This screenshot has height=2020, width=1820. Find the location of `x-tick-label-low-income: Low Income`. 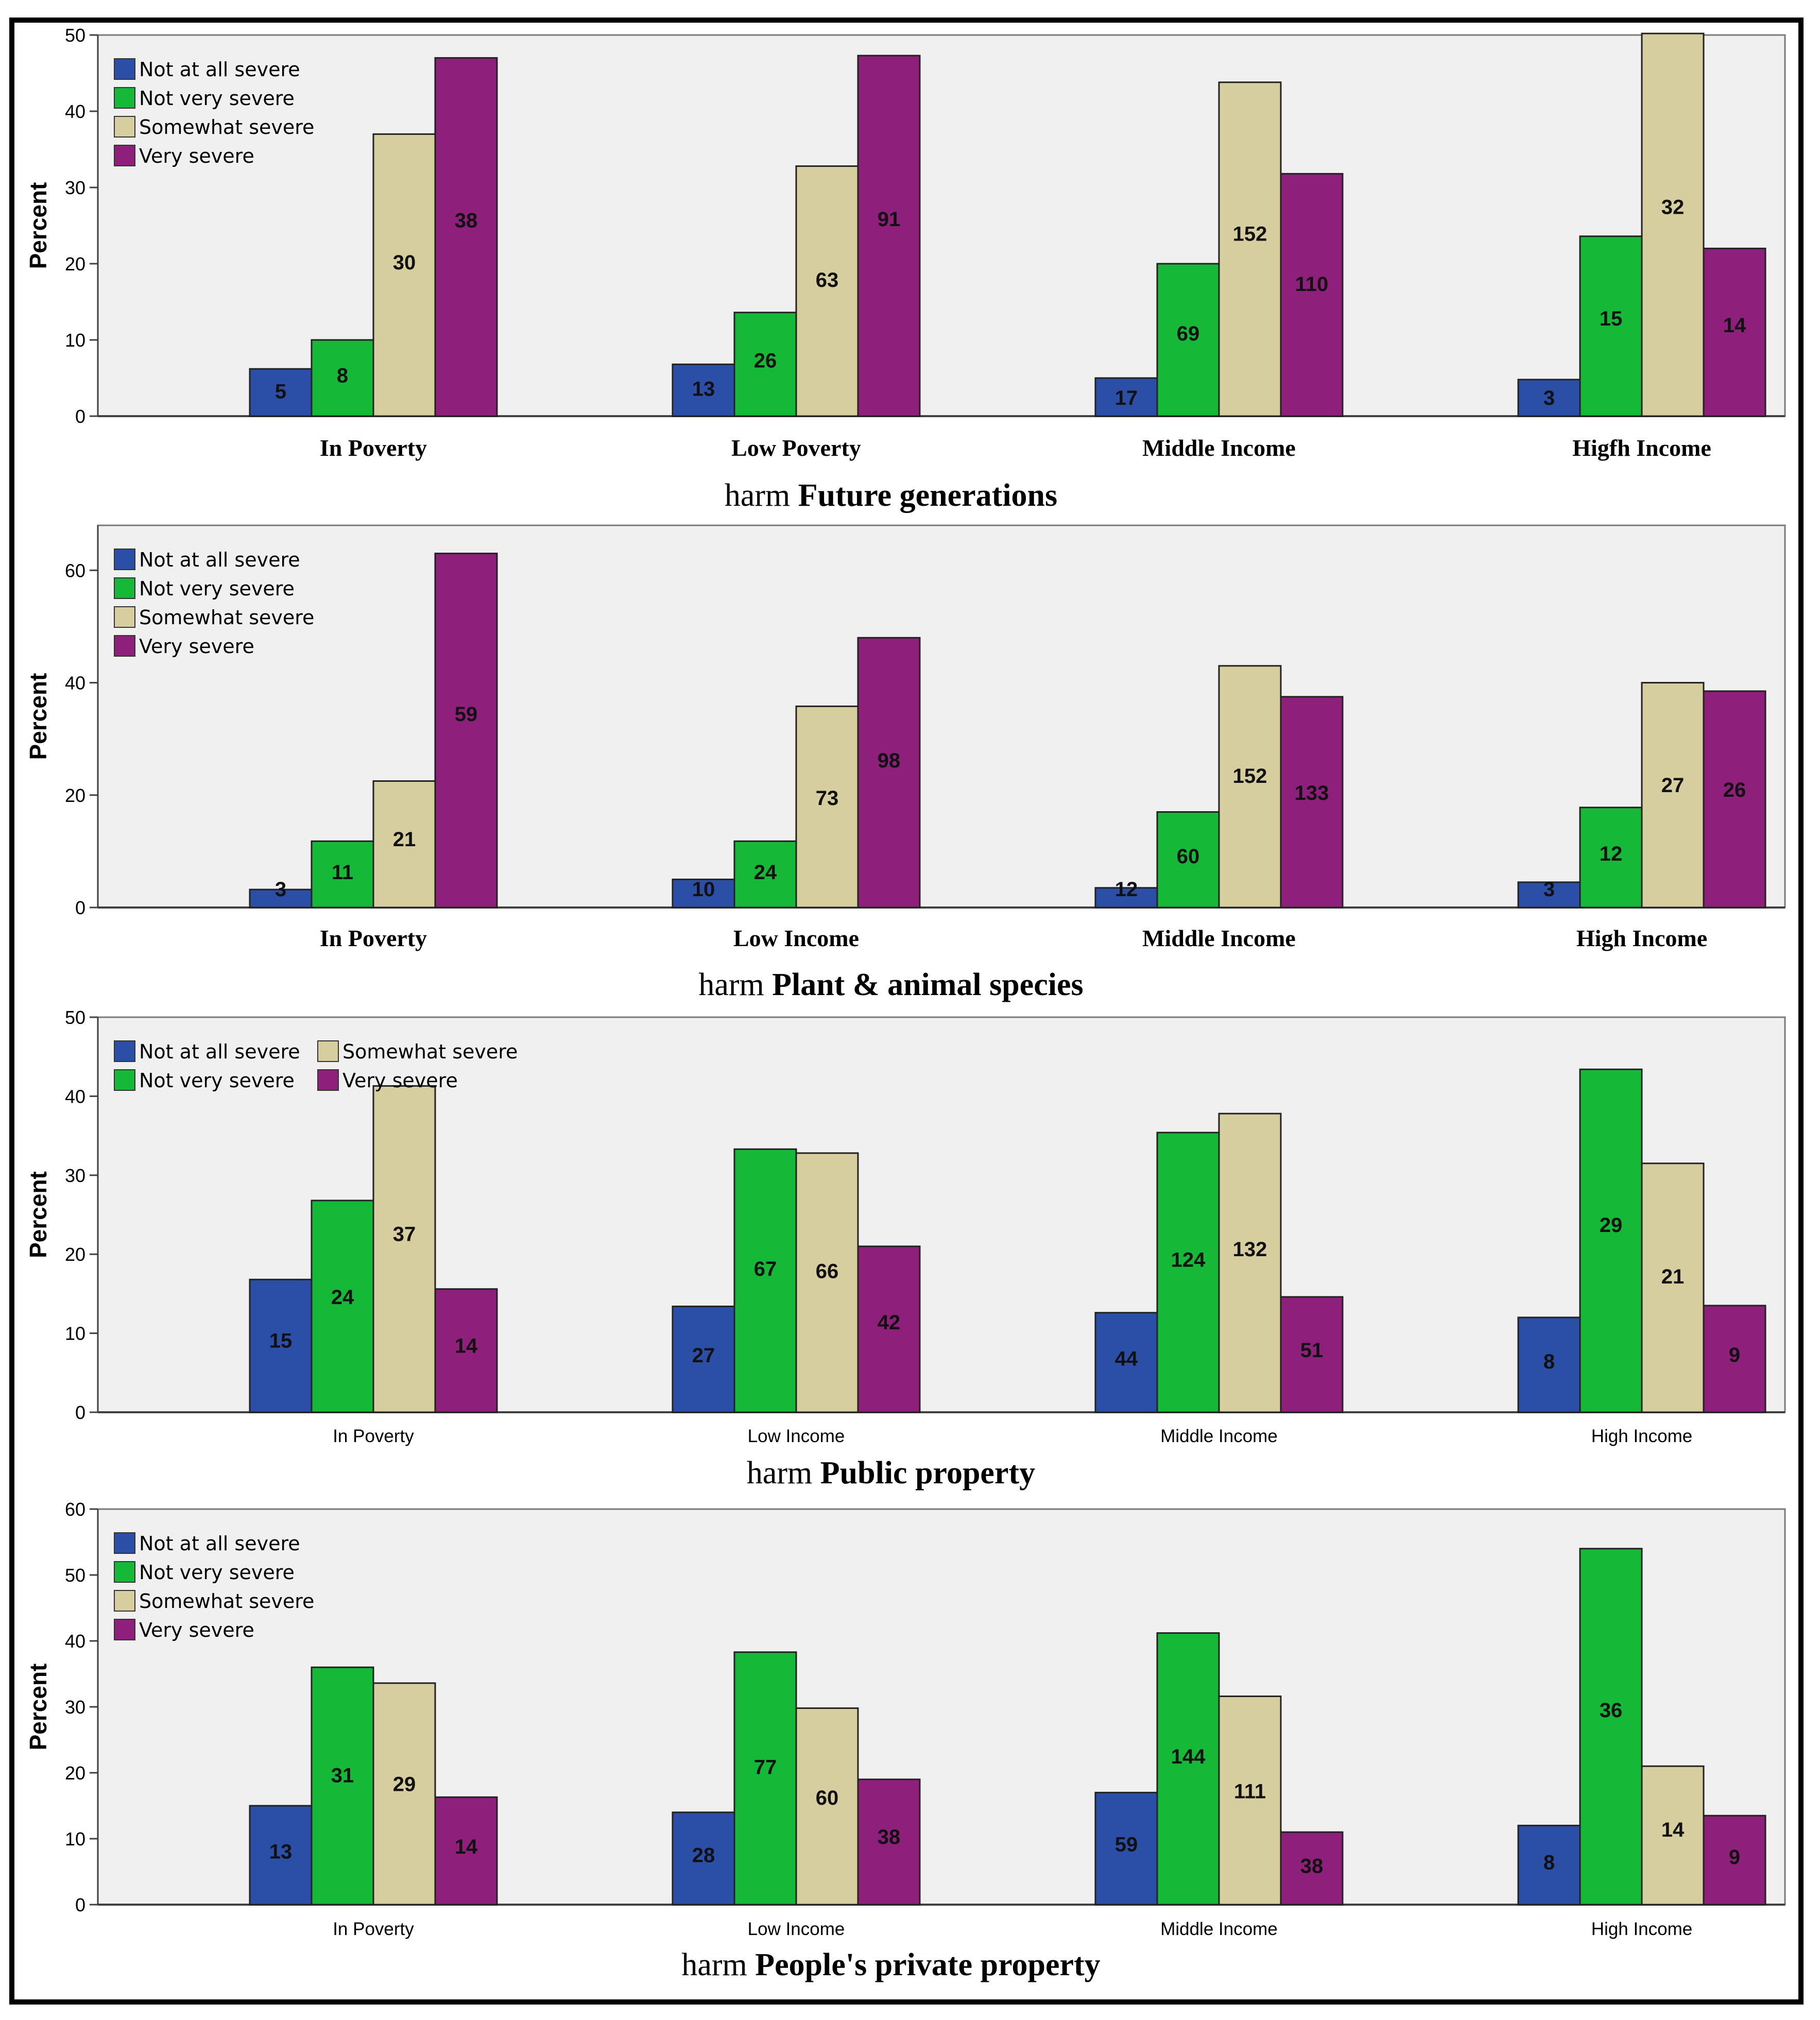

x-tick-label-low-income: Low Income is located at coordinates (796, 1929).